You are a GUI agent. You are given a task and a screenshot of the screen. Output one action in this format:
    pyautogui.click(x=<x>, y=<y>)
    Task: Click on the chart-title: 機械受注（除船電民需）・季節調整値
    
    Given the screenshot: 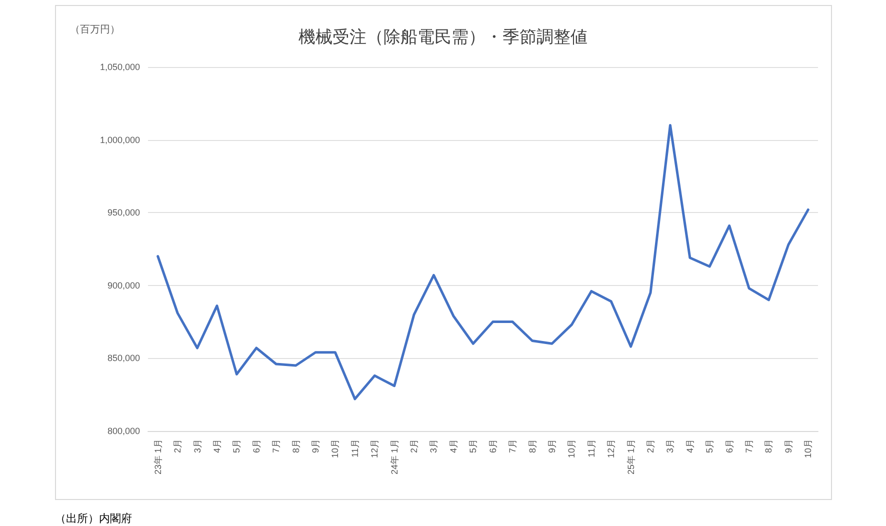 What is the action you would take?
    pyautogui.click(x=443, y=38)
    